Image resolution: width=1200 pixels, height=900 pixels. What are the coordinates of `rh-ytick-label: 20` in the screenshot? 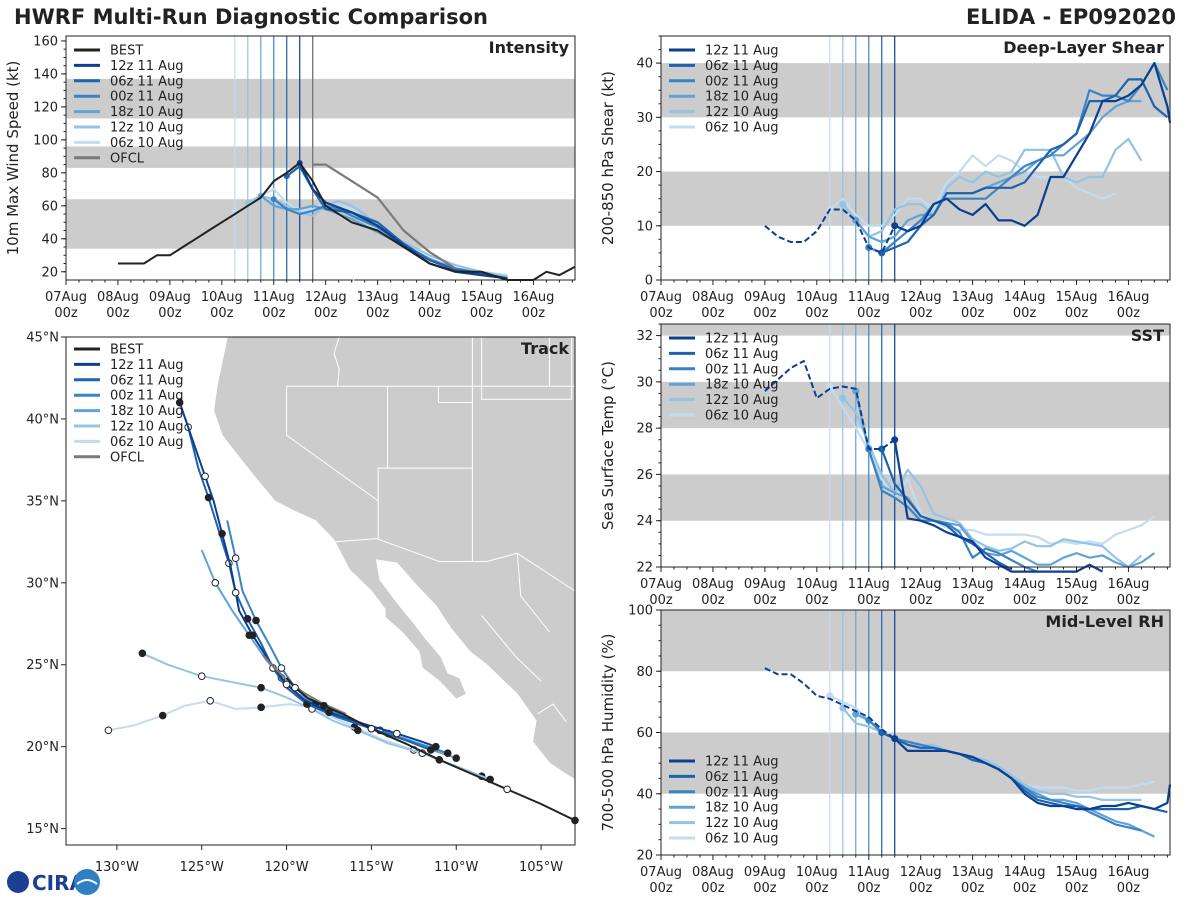 It's located at (644, 856).